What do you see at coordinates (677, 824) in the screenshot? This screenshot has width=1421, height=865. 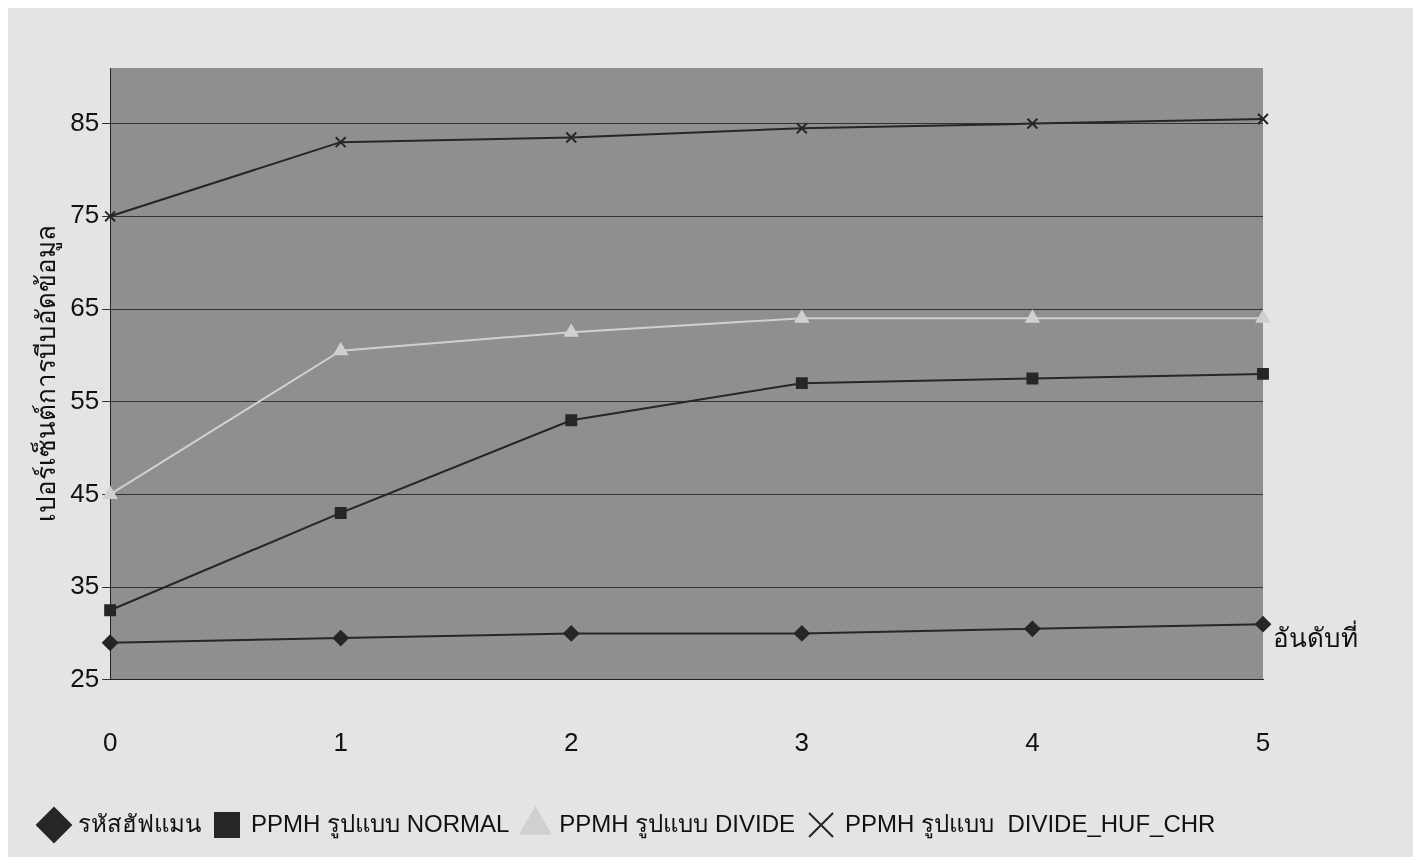 I see `legend-label: PPMH รูปแบบ DIVIDE` at bounding box center [677, 824].